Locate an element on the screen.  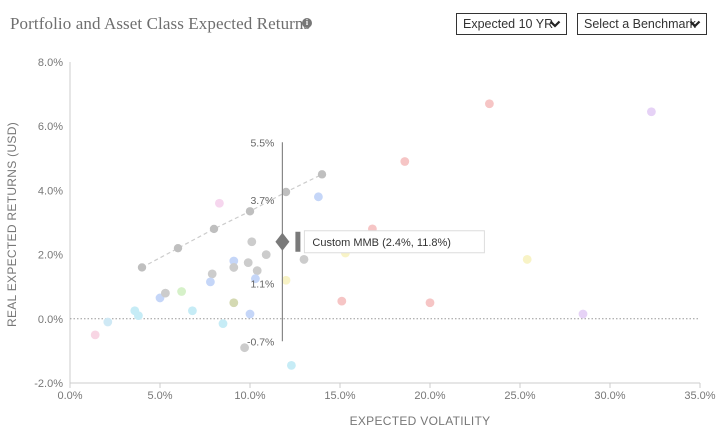
tooltip-box is located at coordinates (394, 242).